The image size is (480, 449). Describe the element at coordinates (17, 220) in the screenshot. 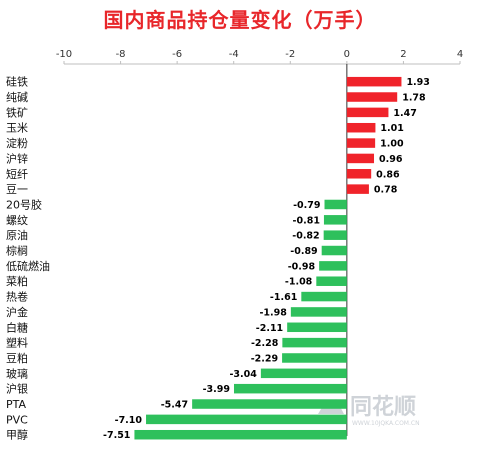

I see `category-label: 螺纹` at that location.